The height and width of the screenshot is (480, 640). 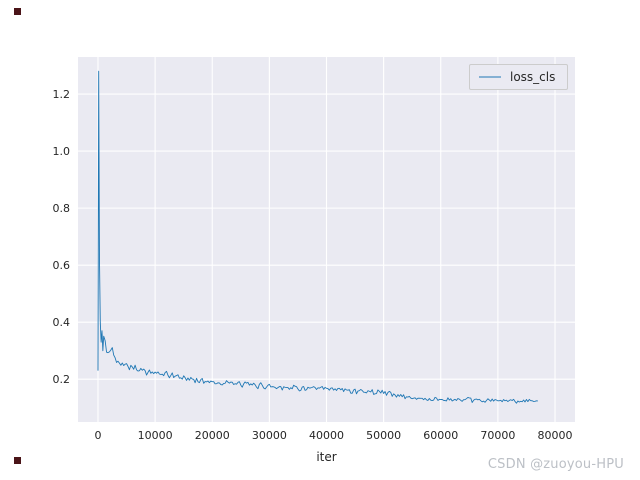 I want to click on x-tick-label: 0, so click(x=97, y=435).